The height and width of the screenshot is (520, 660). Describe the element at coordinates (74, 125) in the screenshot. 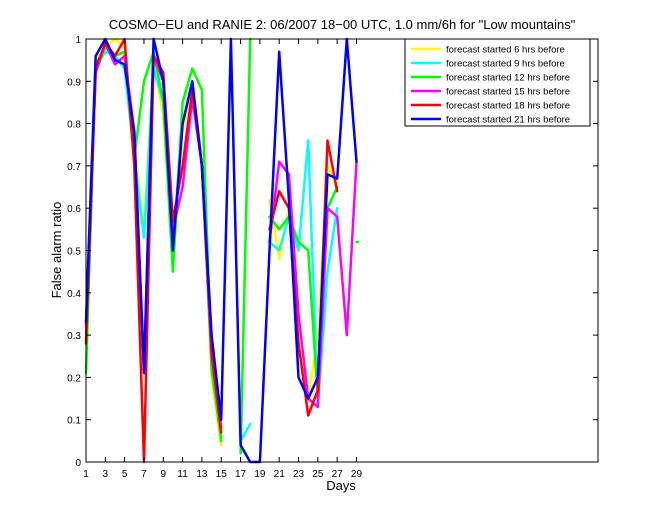

I see `y-tick-label: 0.8` at that location.